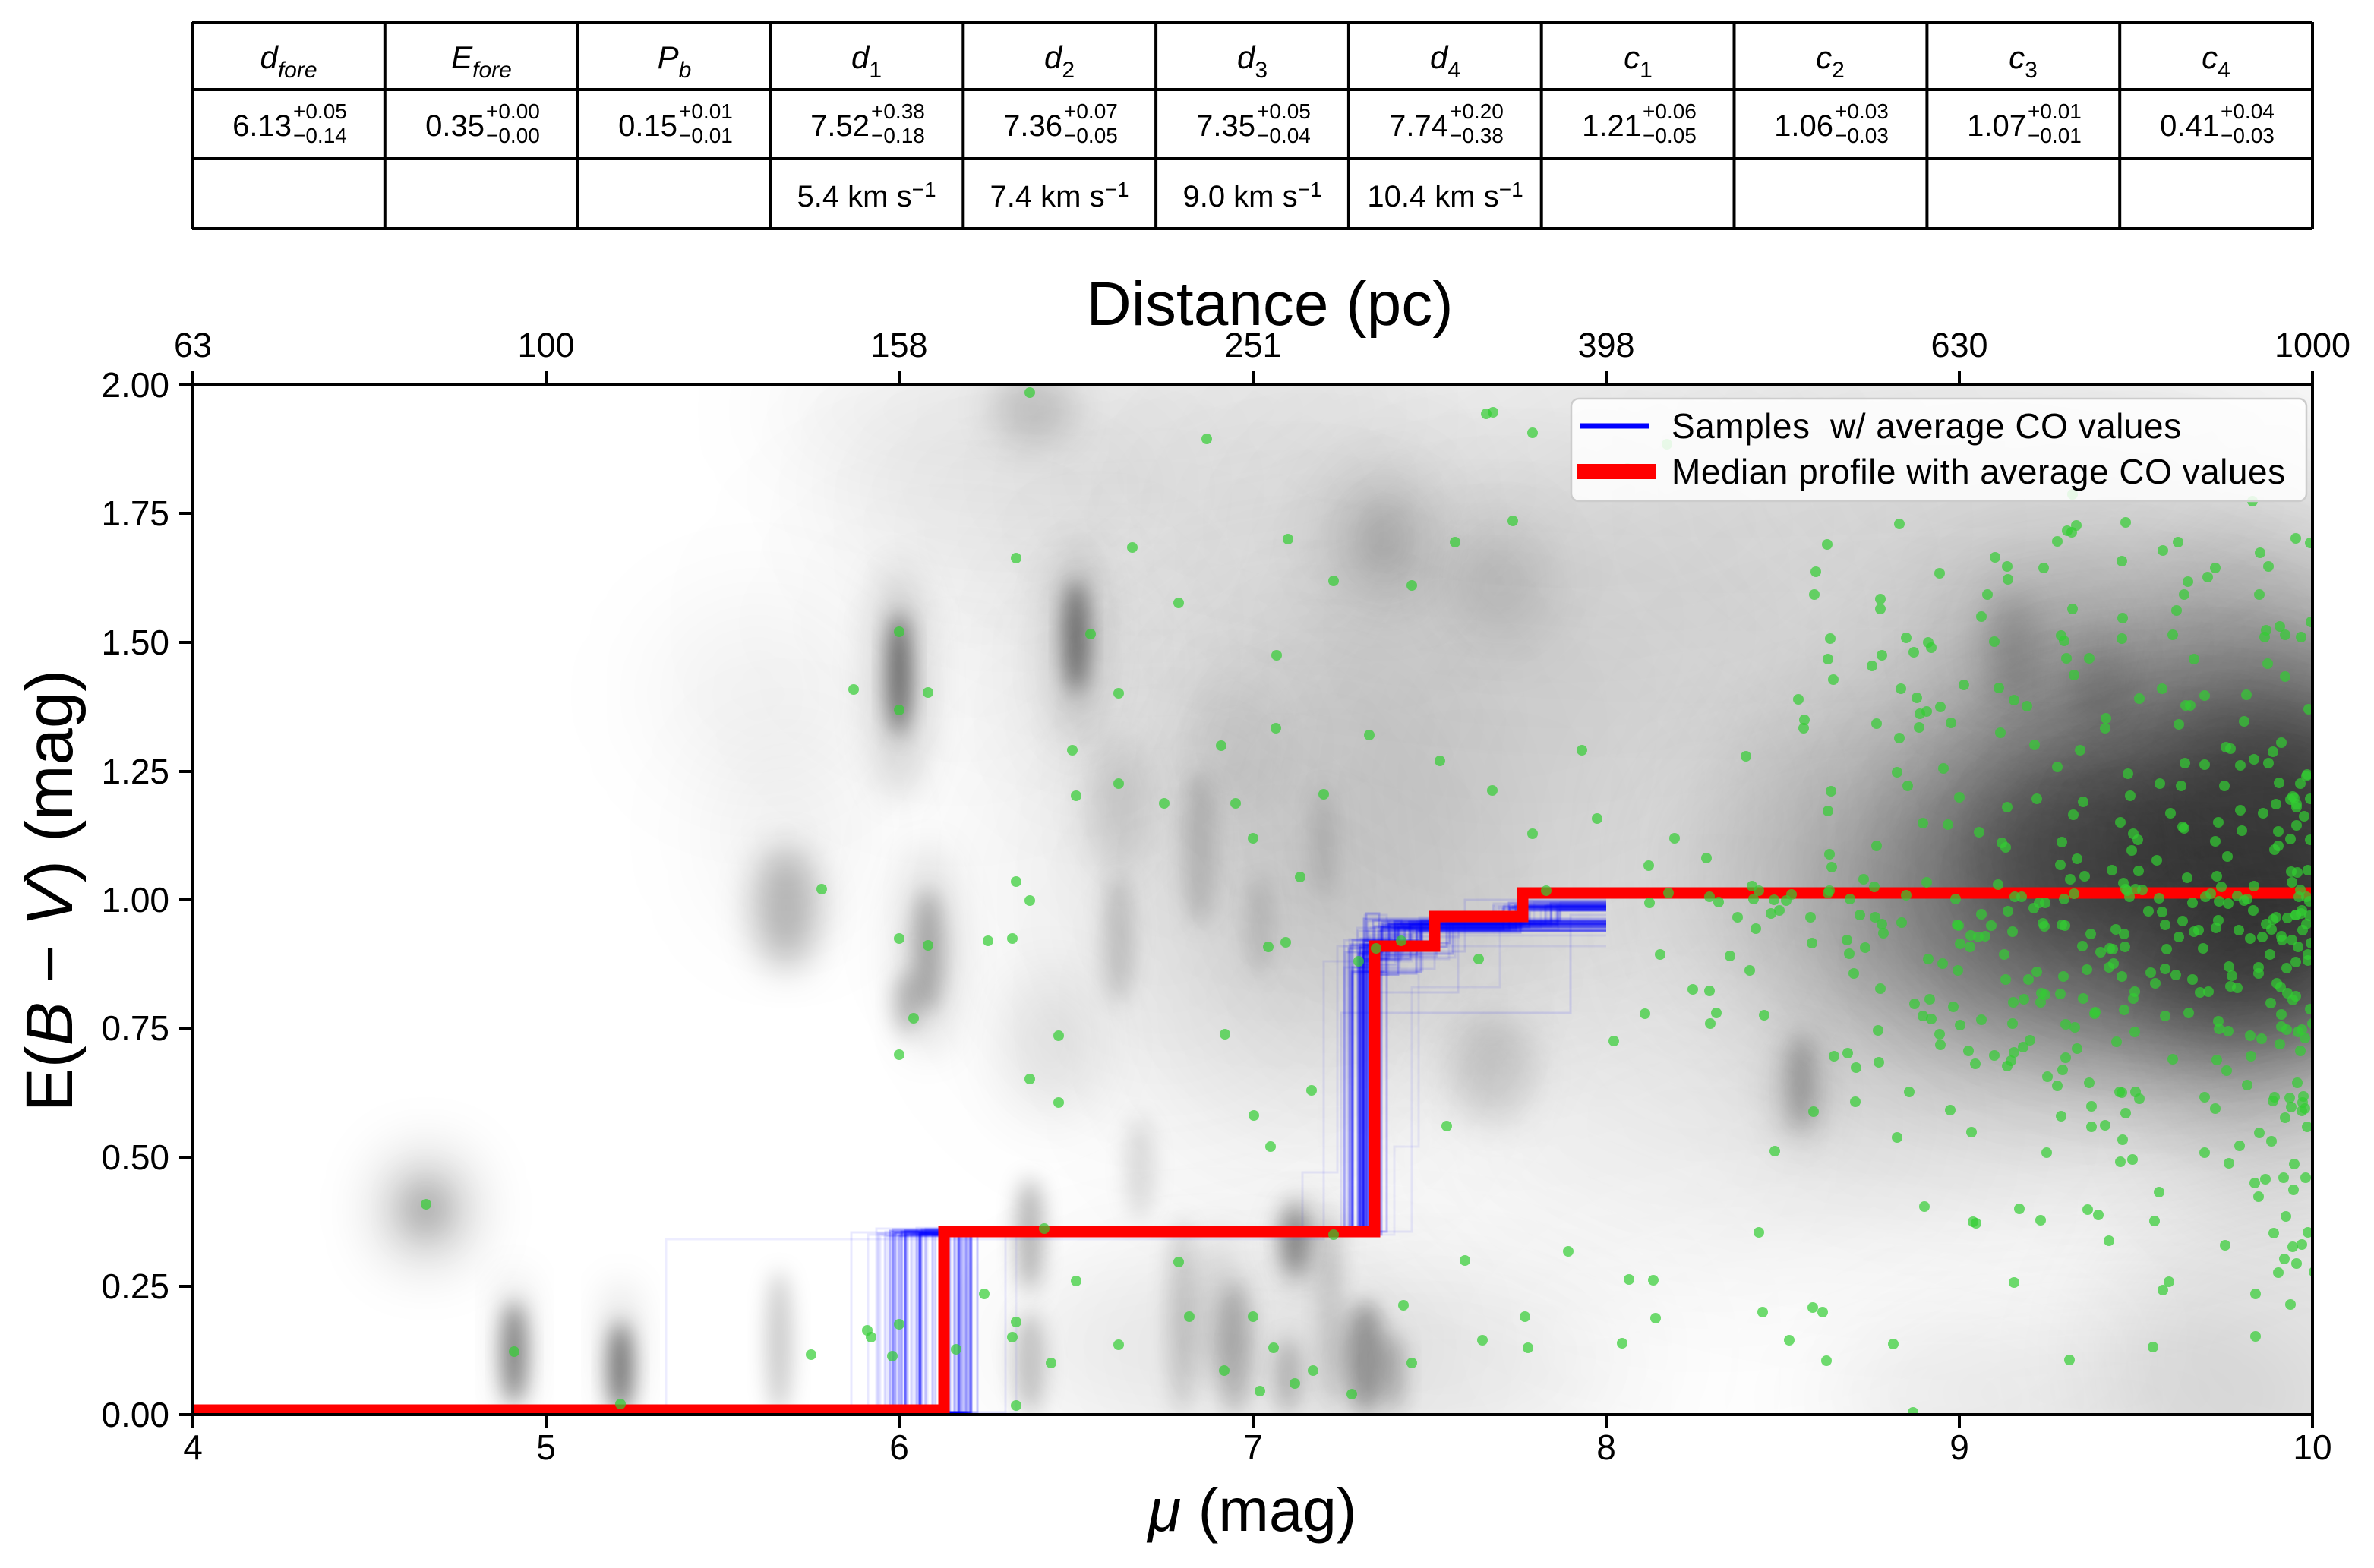 This screenshot has width=2374, height=1568. Describe the element at coordinates (1091, 111) in the screenshot. I see `svg-text: +0.07` at that location.